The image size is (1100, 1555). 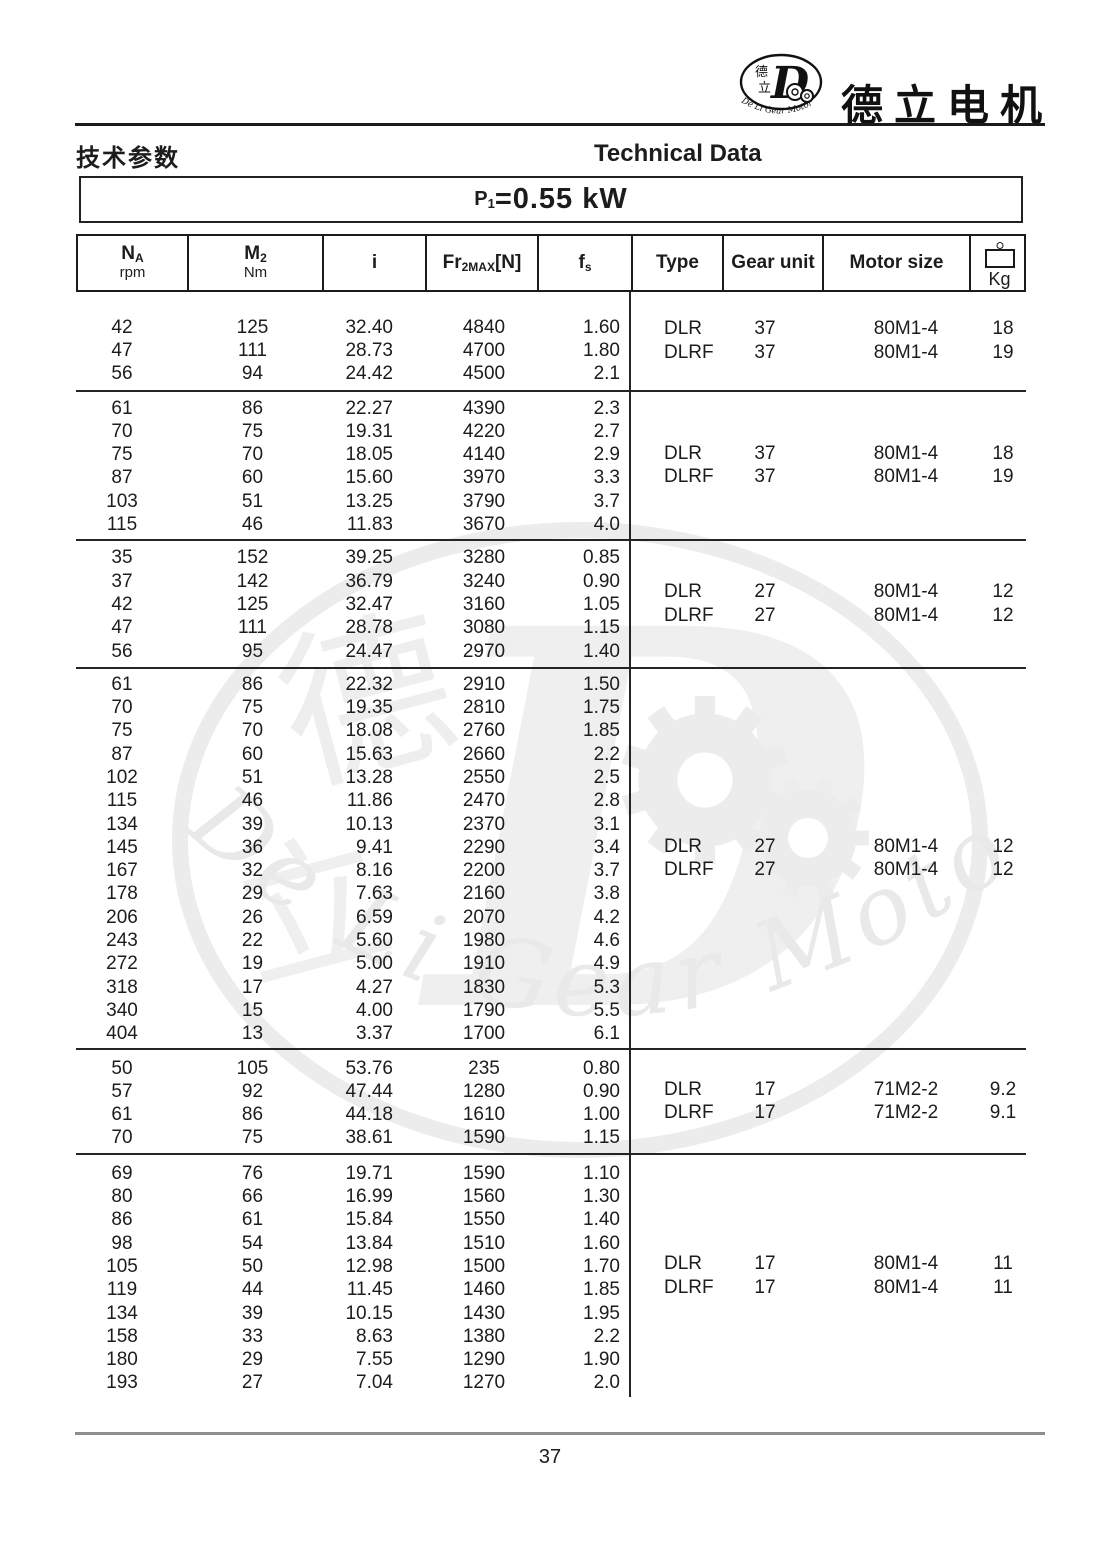 I want to click on table-row: 80 66 16.99 1560 1.30, so click(x=352, y=1196).